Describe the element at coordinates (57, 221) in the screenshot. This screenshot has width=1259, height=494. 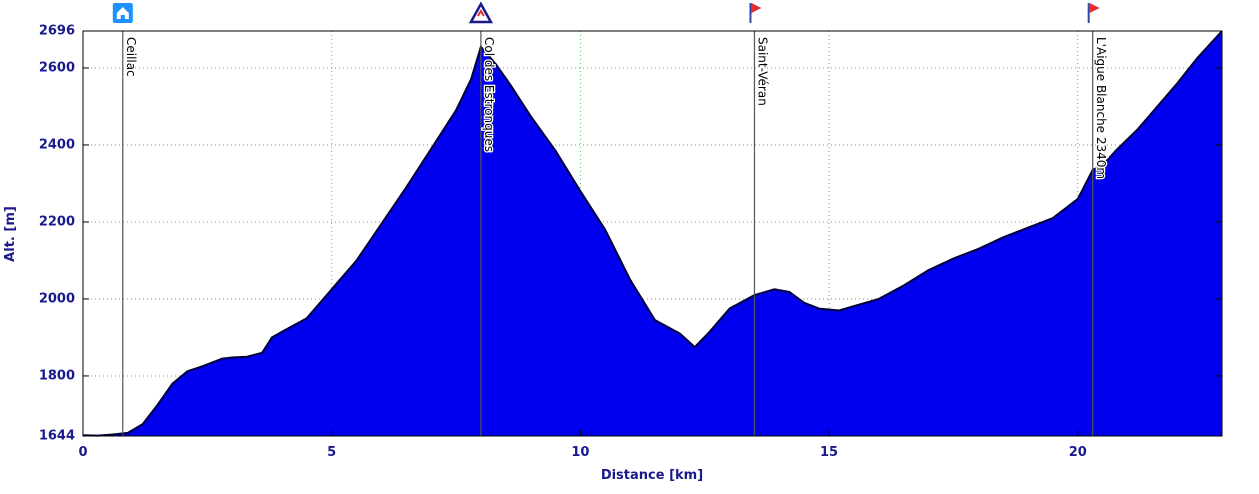
I see `y-tick-label: 2200` at that location.